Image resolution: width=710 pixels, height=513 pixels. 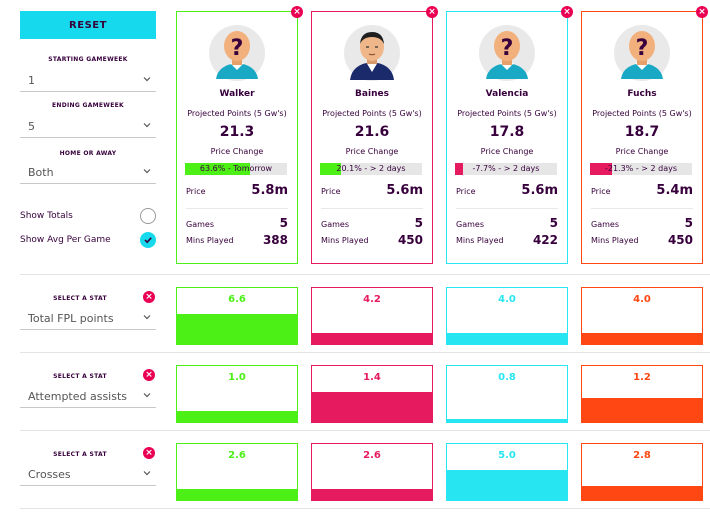 I want to click on stat-value: 6.6, so click(x=237, y=299).